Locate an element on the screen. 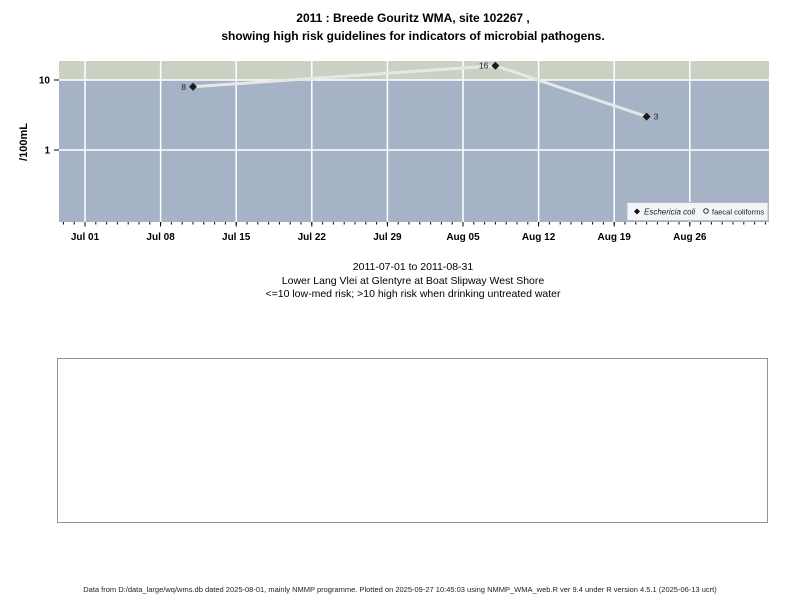 The image size is (800, 600). svg-text: Aug 26 is located at coordinates (690, 237).